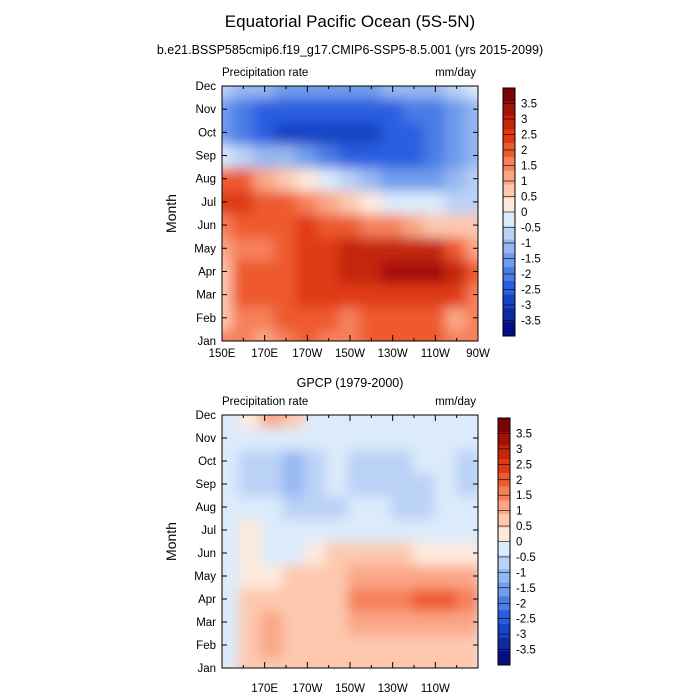  Describe the element at coordinates (393, 354) in the screenshot. I see `x-tick-label: 130W` at that location.